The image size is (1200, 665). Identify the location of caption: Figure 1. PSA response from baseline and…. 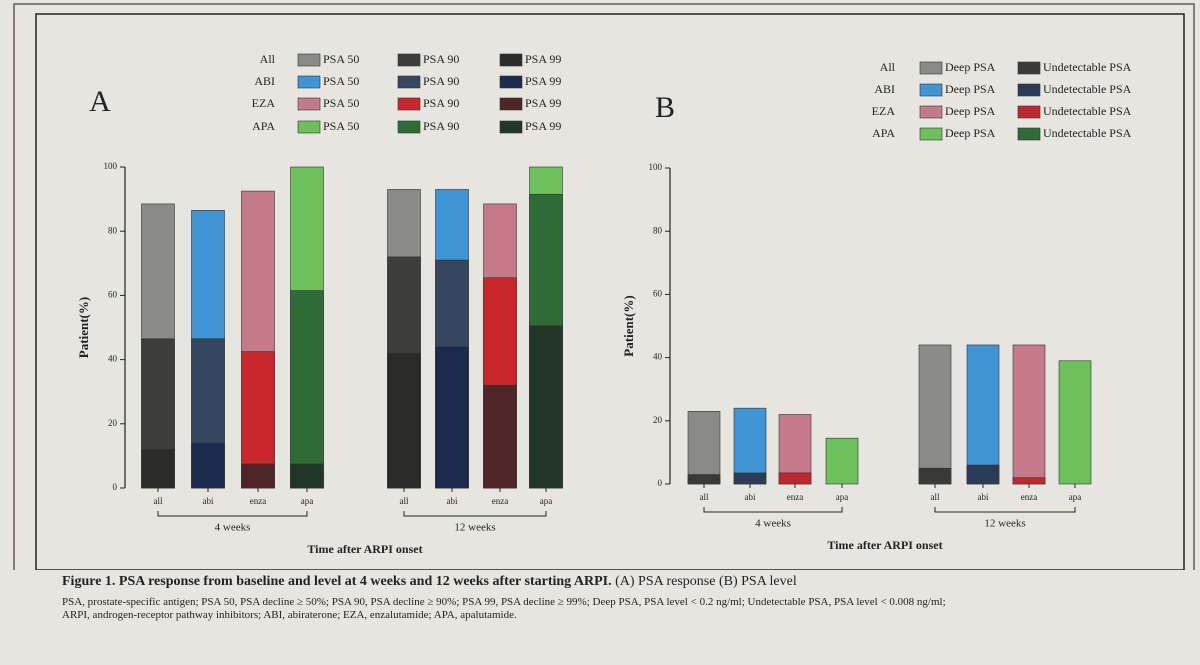
(617, 598).